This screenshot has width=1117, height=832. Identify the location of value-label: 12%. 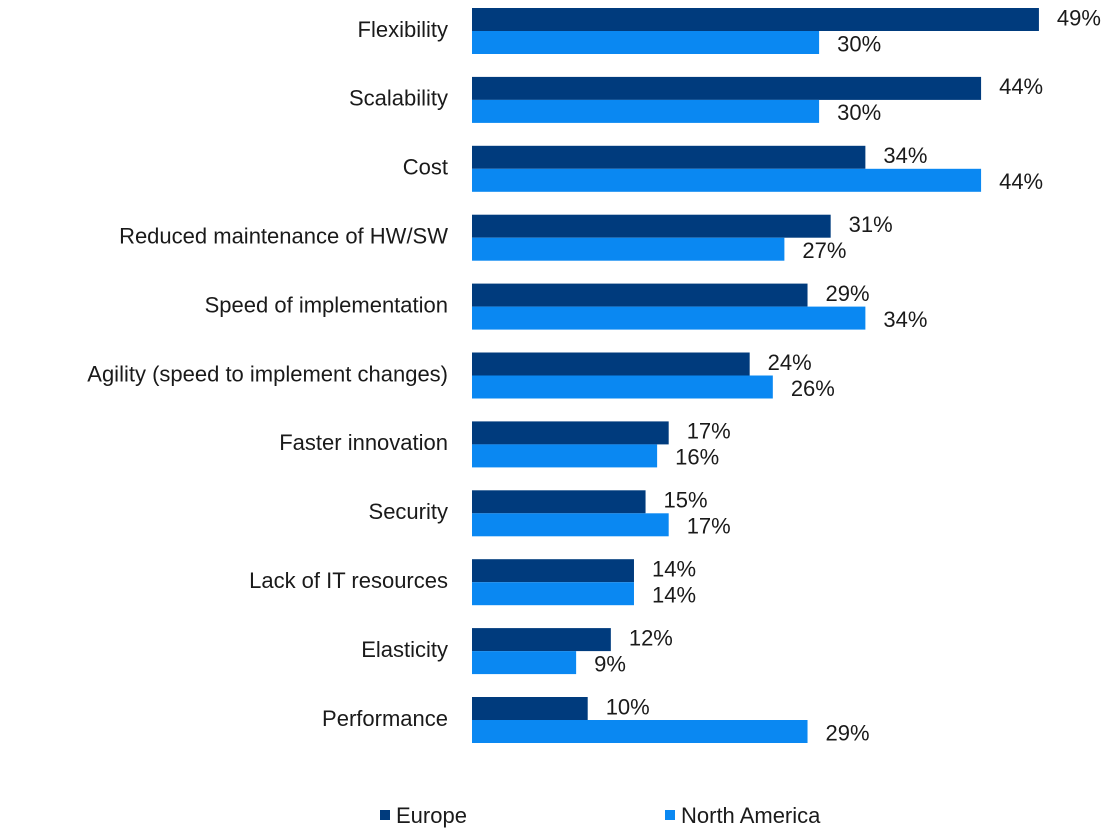
(651, 637).